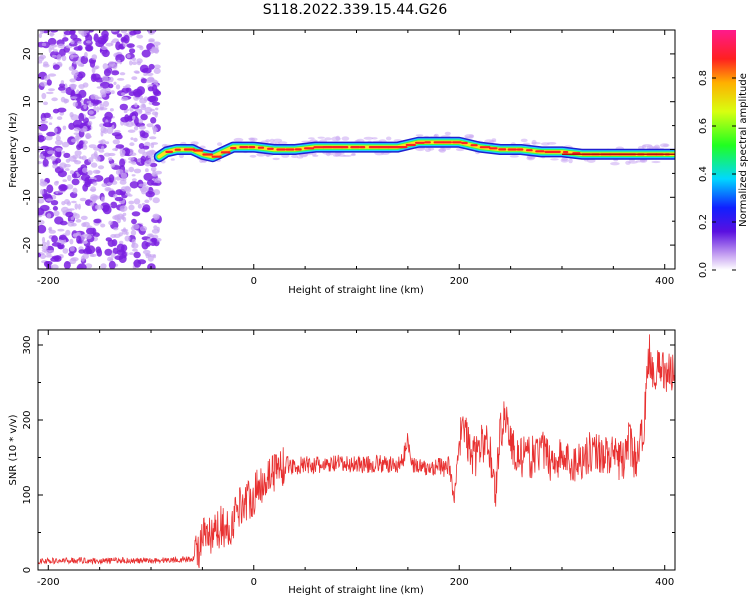 Image resolution: width=750 pixels, height=600 pixels. I want to click on snr-ylabel: SNR (10 * v/v), so click(13, 449).